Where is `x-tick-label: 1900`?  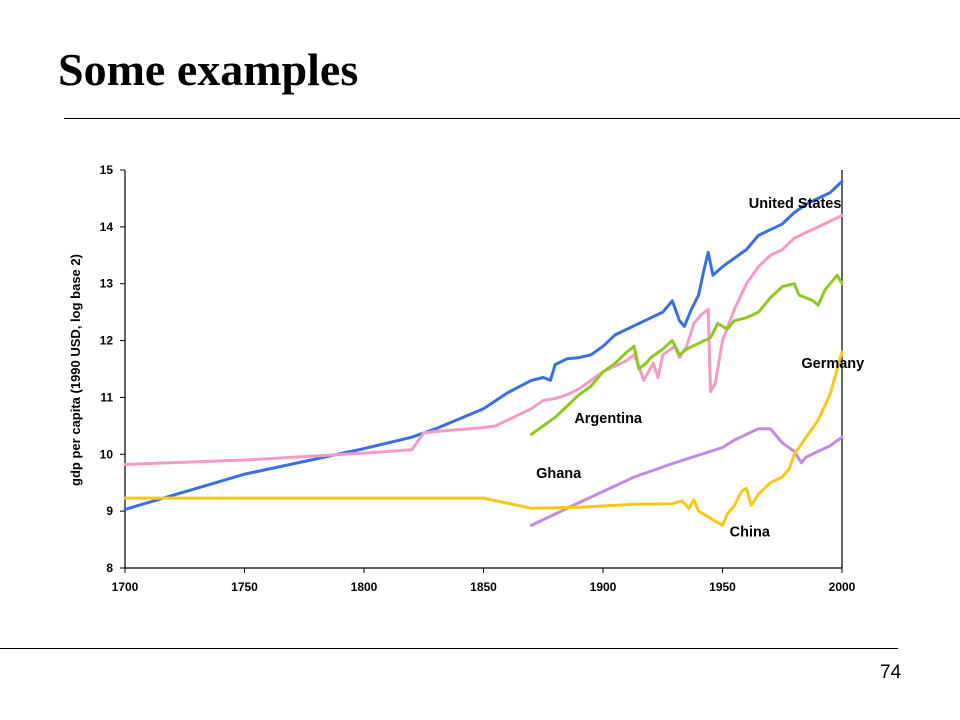 x-tick-label: 1900 is located at coordinates (603, 587).